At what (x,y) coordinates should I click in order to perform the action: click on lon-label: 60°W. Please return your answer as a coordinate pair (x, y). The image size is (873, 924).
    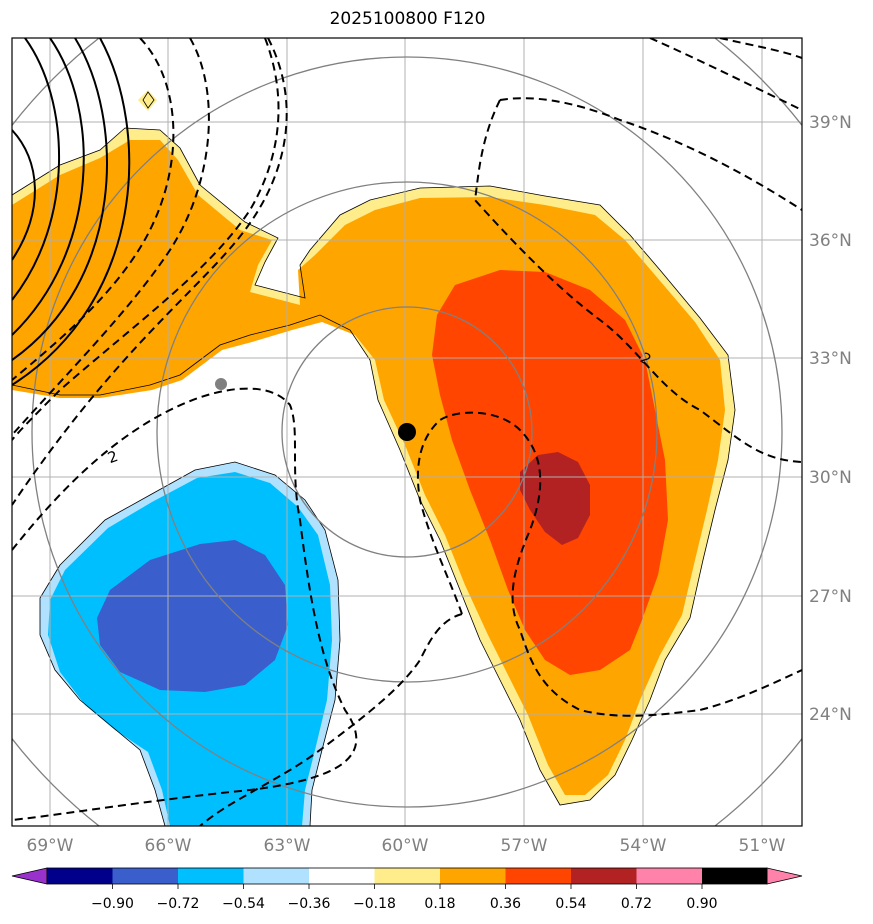
    Looking at the image, I should click on (405, 846).